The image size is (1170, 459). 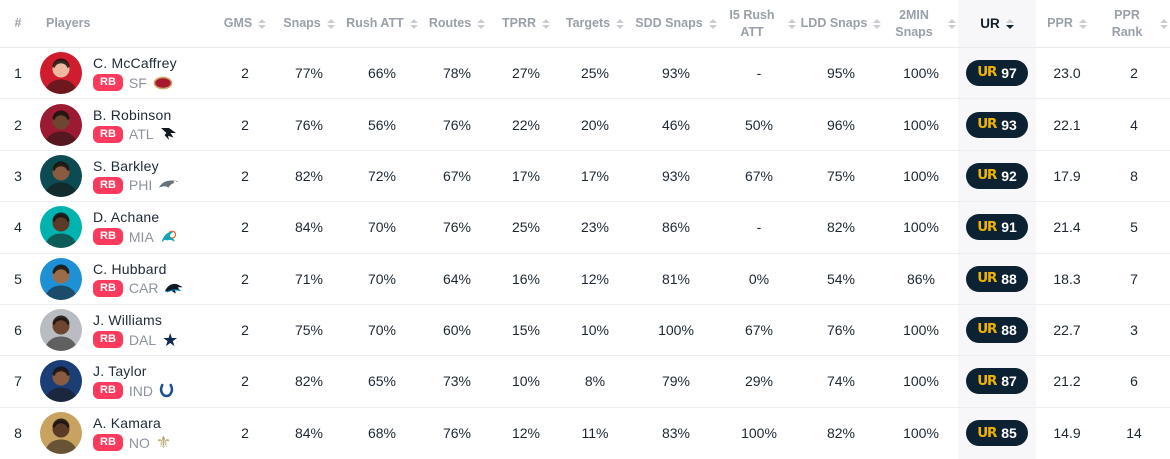 I want to click on column-header-min2_snaps: 2MIN Snaps, so click(x=921, y=23).